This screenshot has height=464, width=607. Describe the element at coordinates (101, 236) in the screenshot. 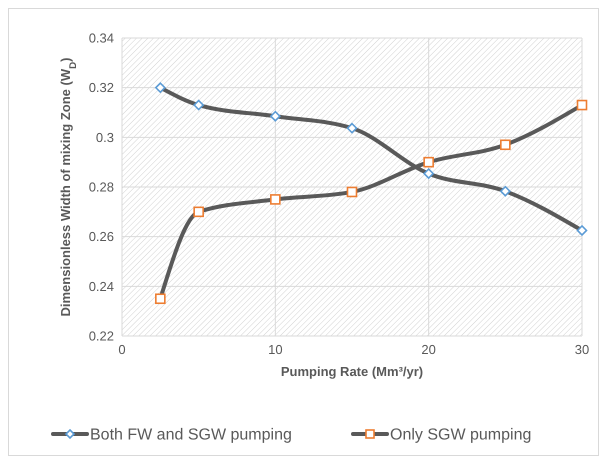

I see `y-tick-label: 0.26` at that location.